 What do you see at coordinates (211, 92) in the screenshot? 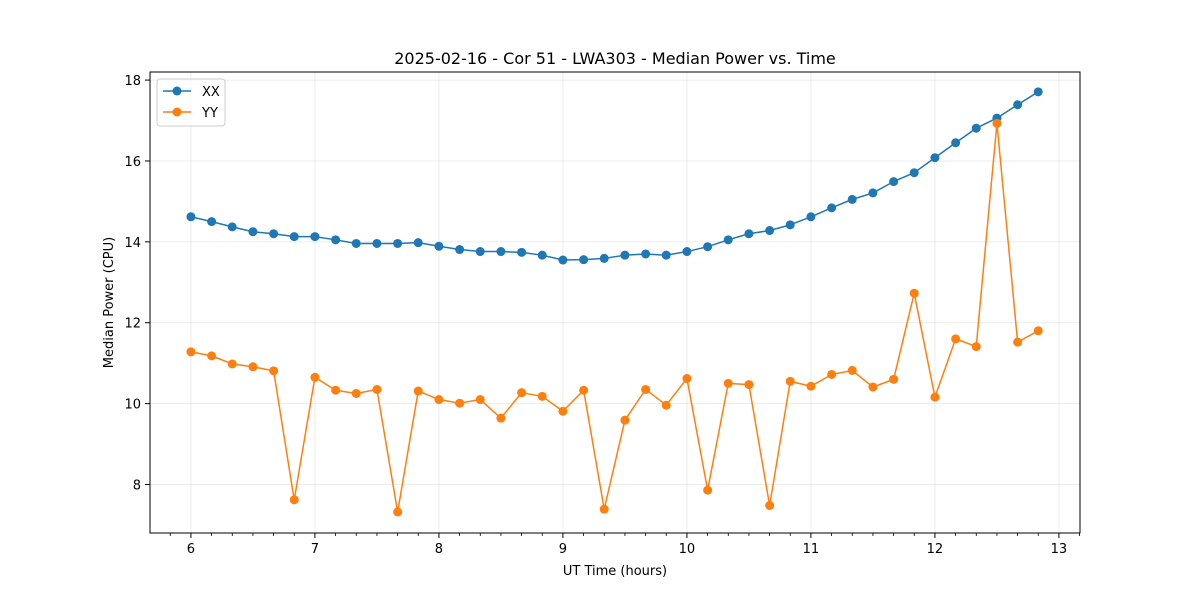
I see `legend-label-xx: XX` at bounding box center [211, 92].